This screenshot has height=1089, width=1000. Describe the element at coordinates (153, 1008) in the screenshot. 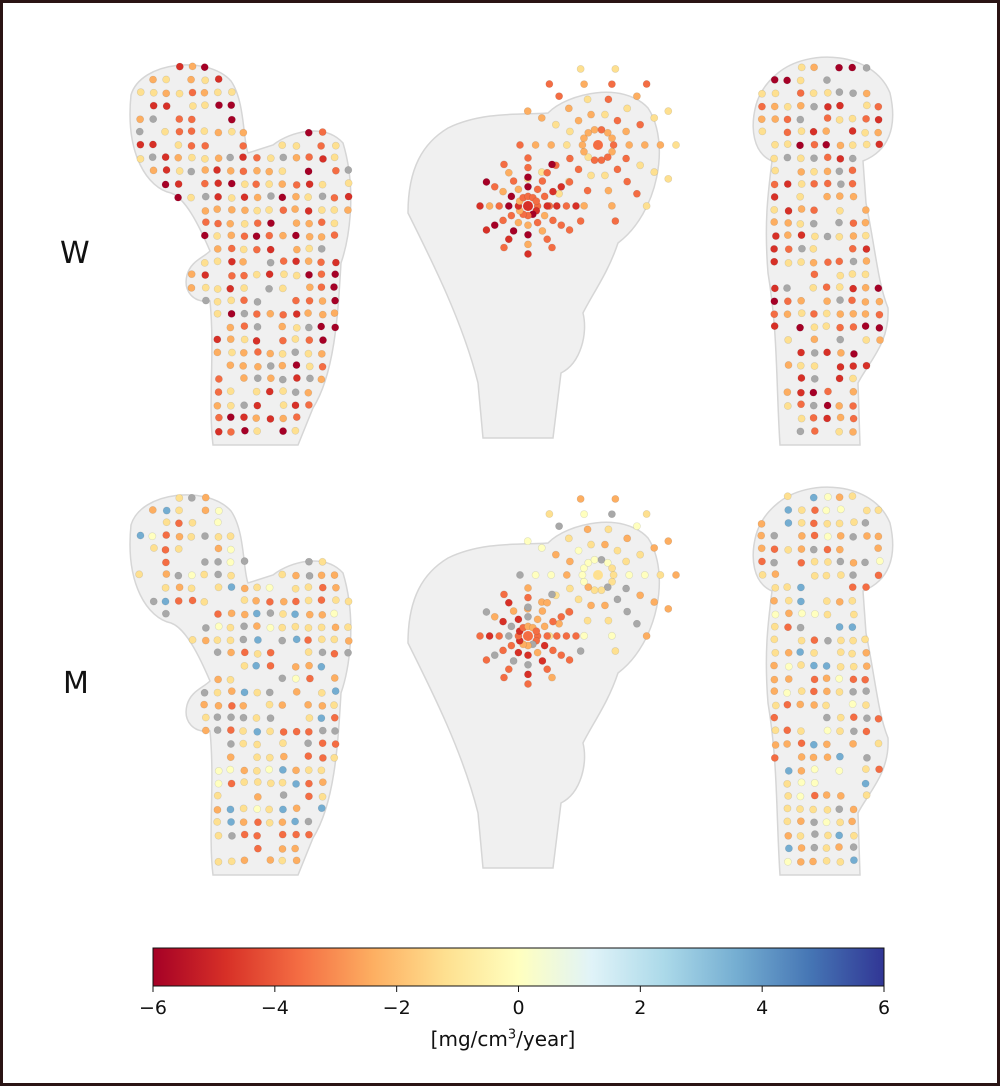

I see `colorbar-tick-label: −6` at that location.